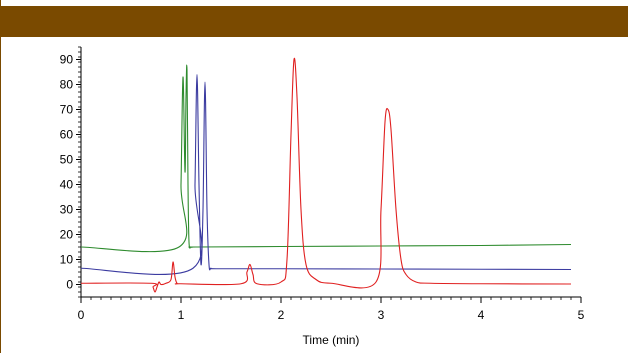  I want to click on y-tick-label: 70, so click(67, 110).